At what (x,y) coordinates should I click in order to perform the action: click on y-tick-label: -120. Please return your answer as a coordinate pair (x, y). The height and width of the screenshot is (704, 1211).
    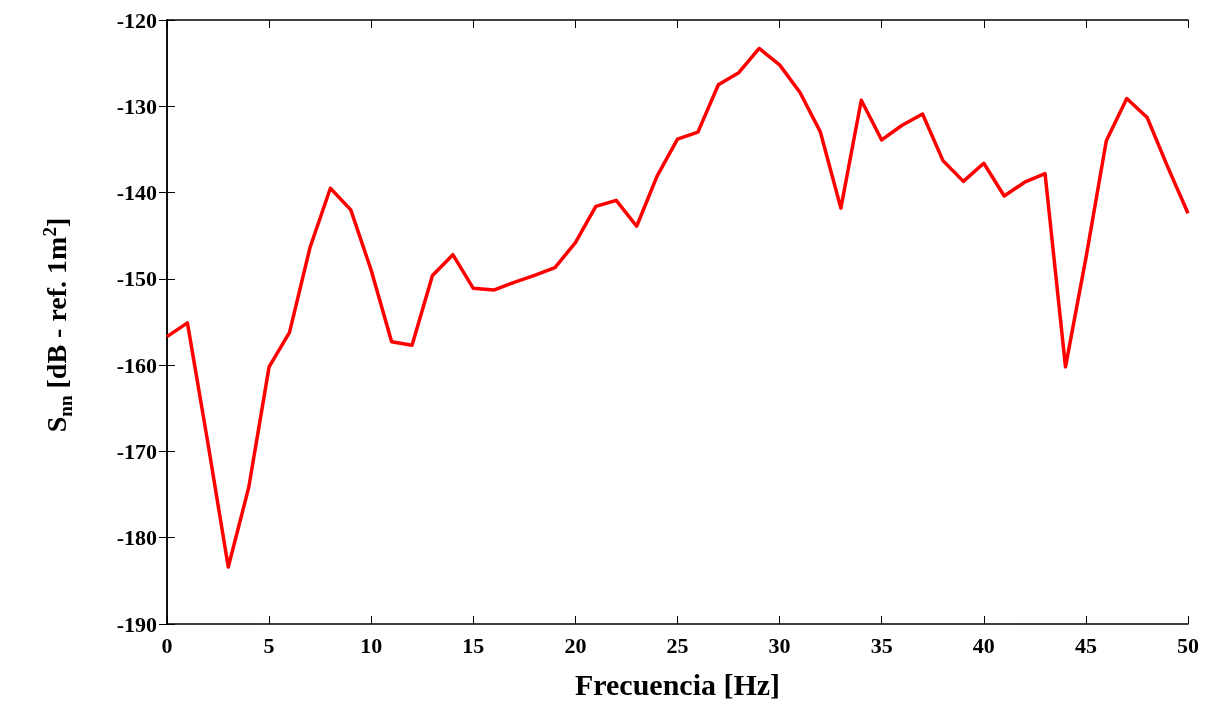
    Looking at the image, I should click on (136, 20).